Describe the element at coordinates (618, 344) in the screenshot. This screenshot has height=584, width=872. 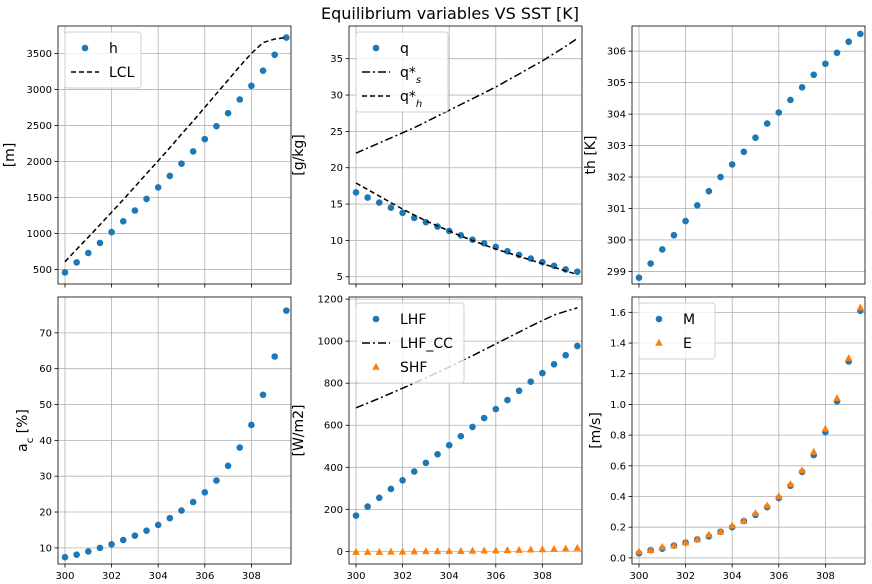
I see `y-tick-label: 1.4` at that location.